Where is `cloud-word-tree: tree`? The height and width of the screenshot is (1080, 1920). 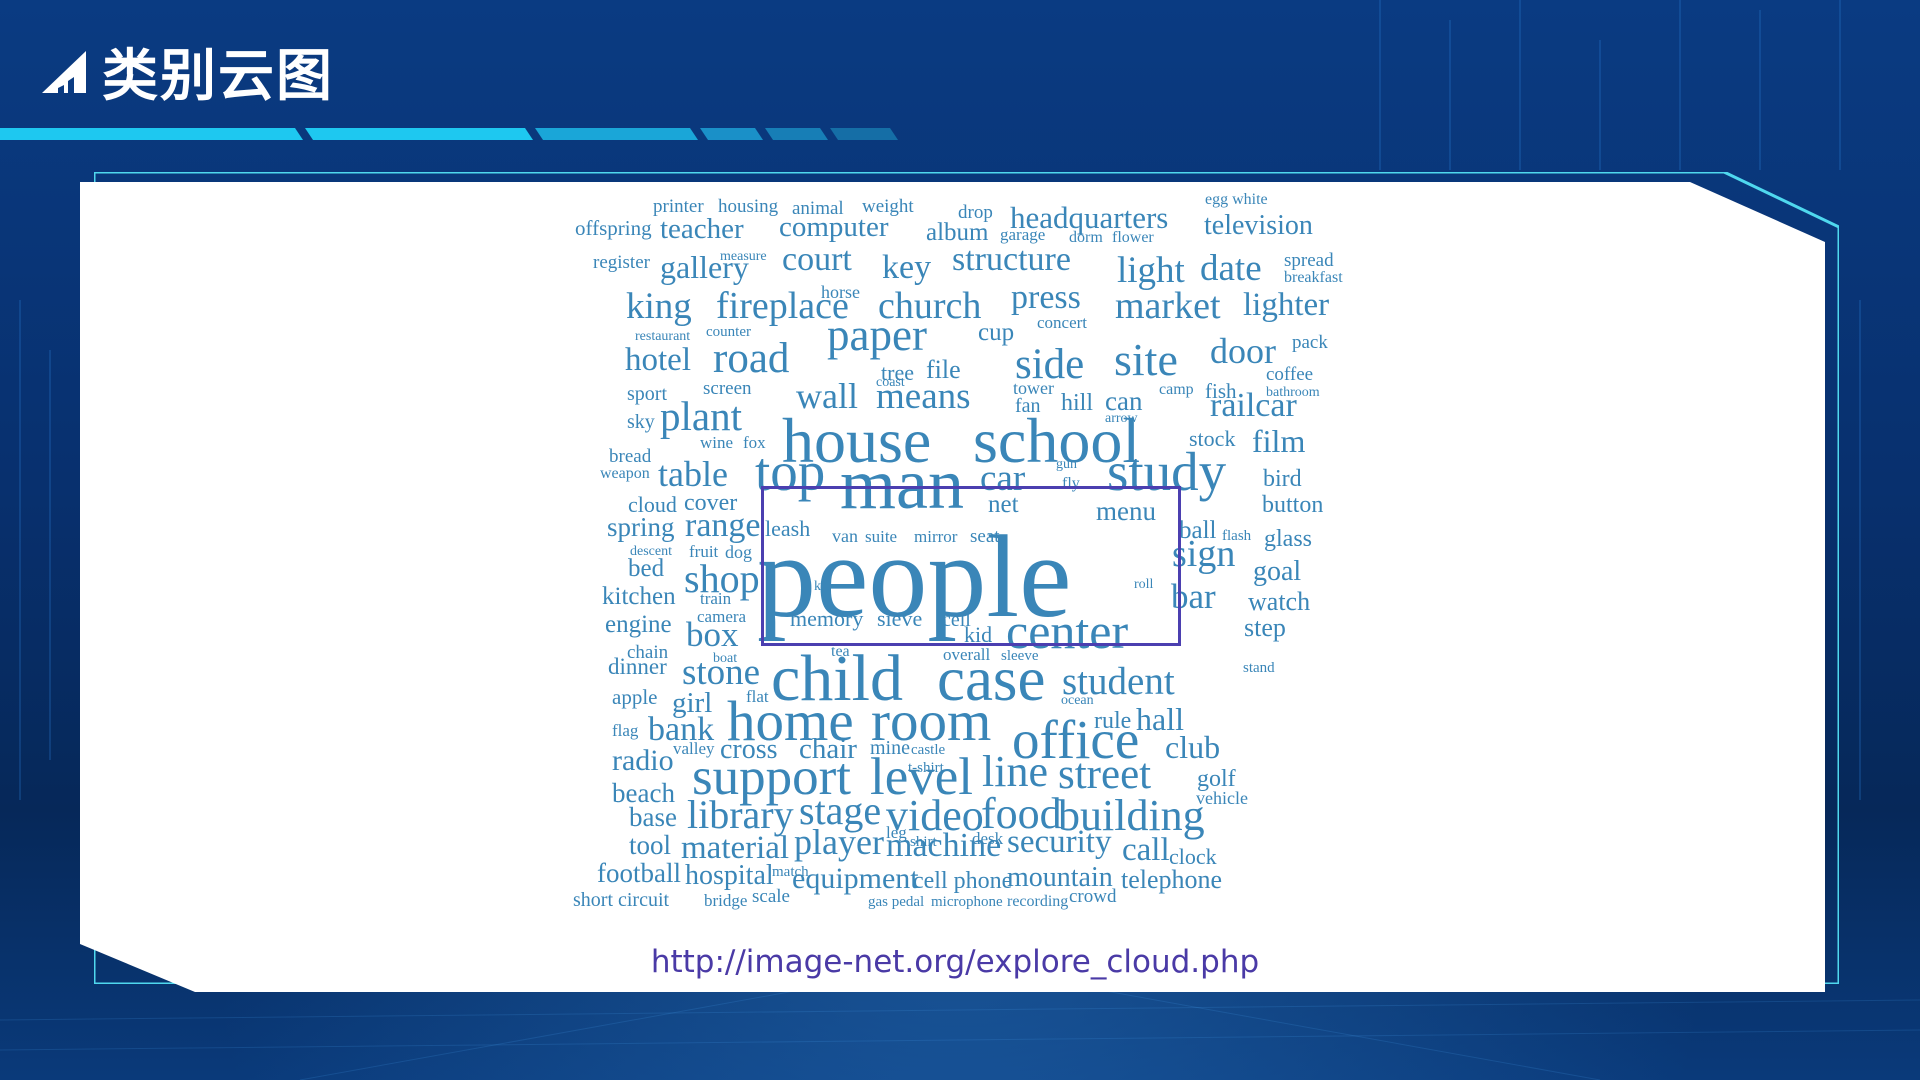
cloud-word-tree: tree is located at coordinates (897, 372).